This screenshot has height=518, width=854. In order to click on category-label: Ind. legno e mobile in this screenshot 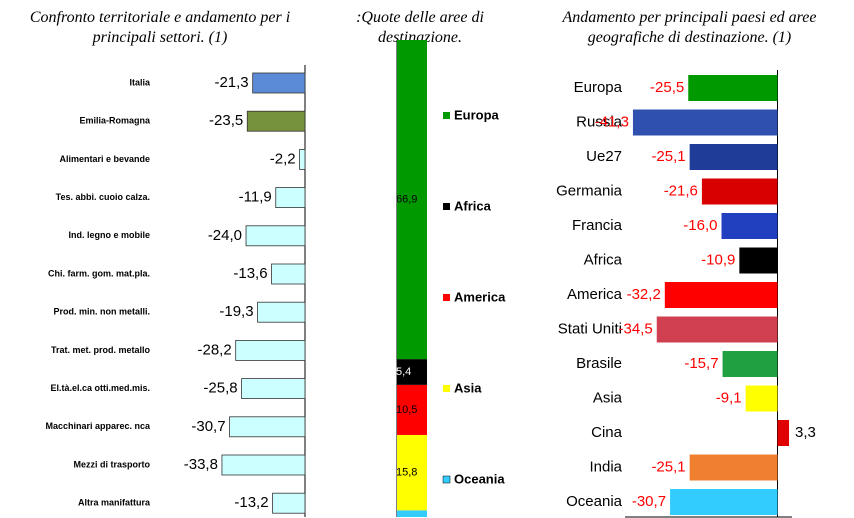, I will do `click(109, 235)`.